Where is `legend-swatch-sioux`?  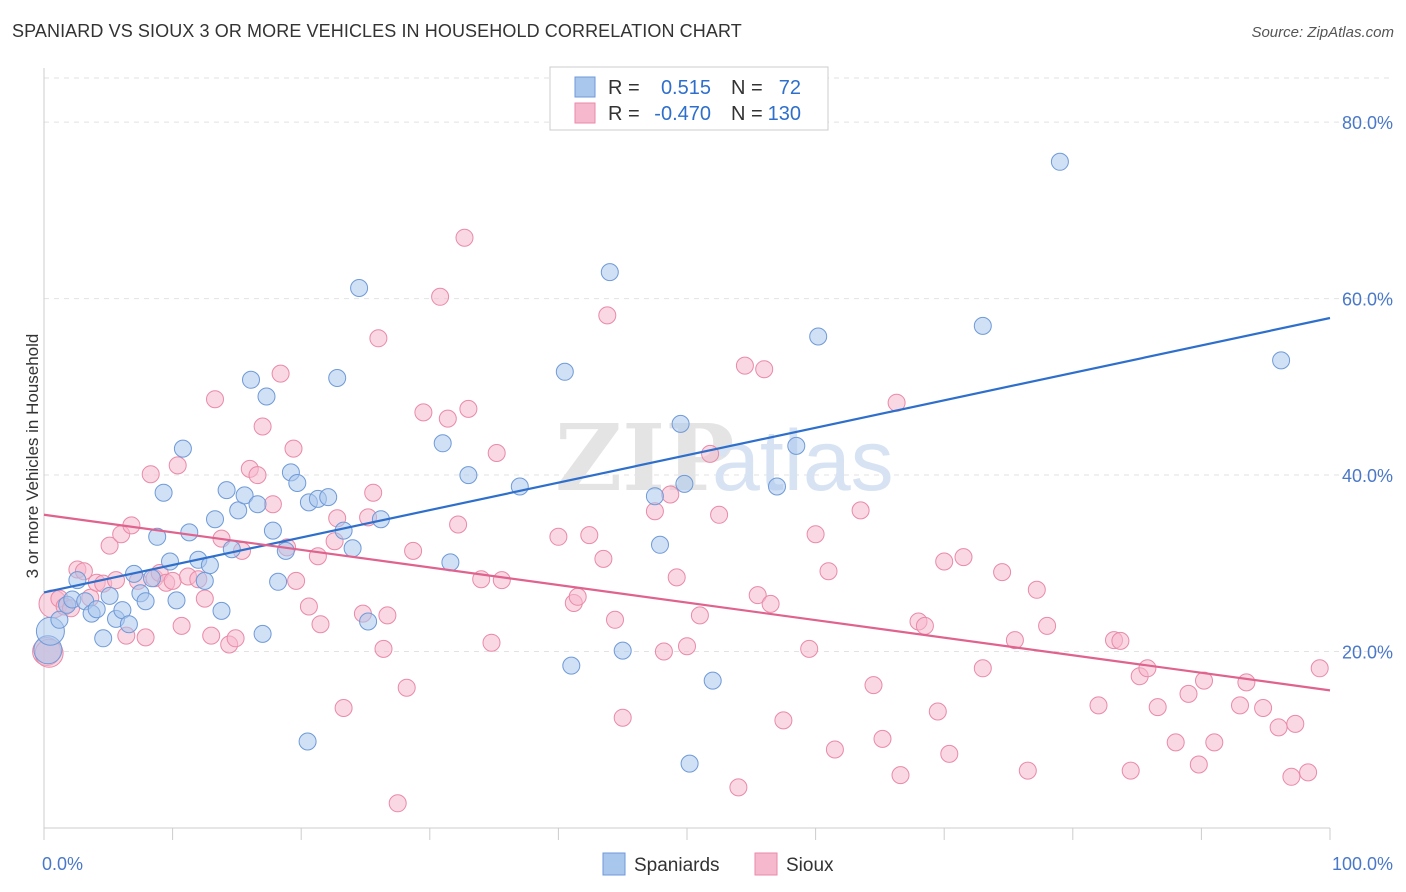
legend-swatch-sioux is located at coordinates (585, 113).